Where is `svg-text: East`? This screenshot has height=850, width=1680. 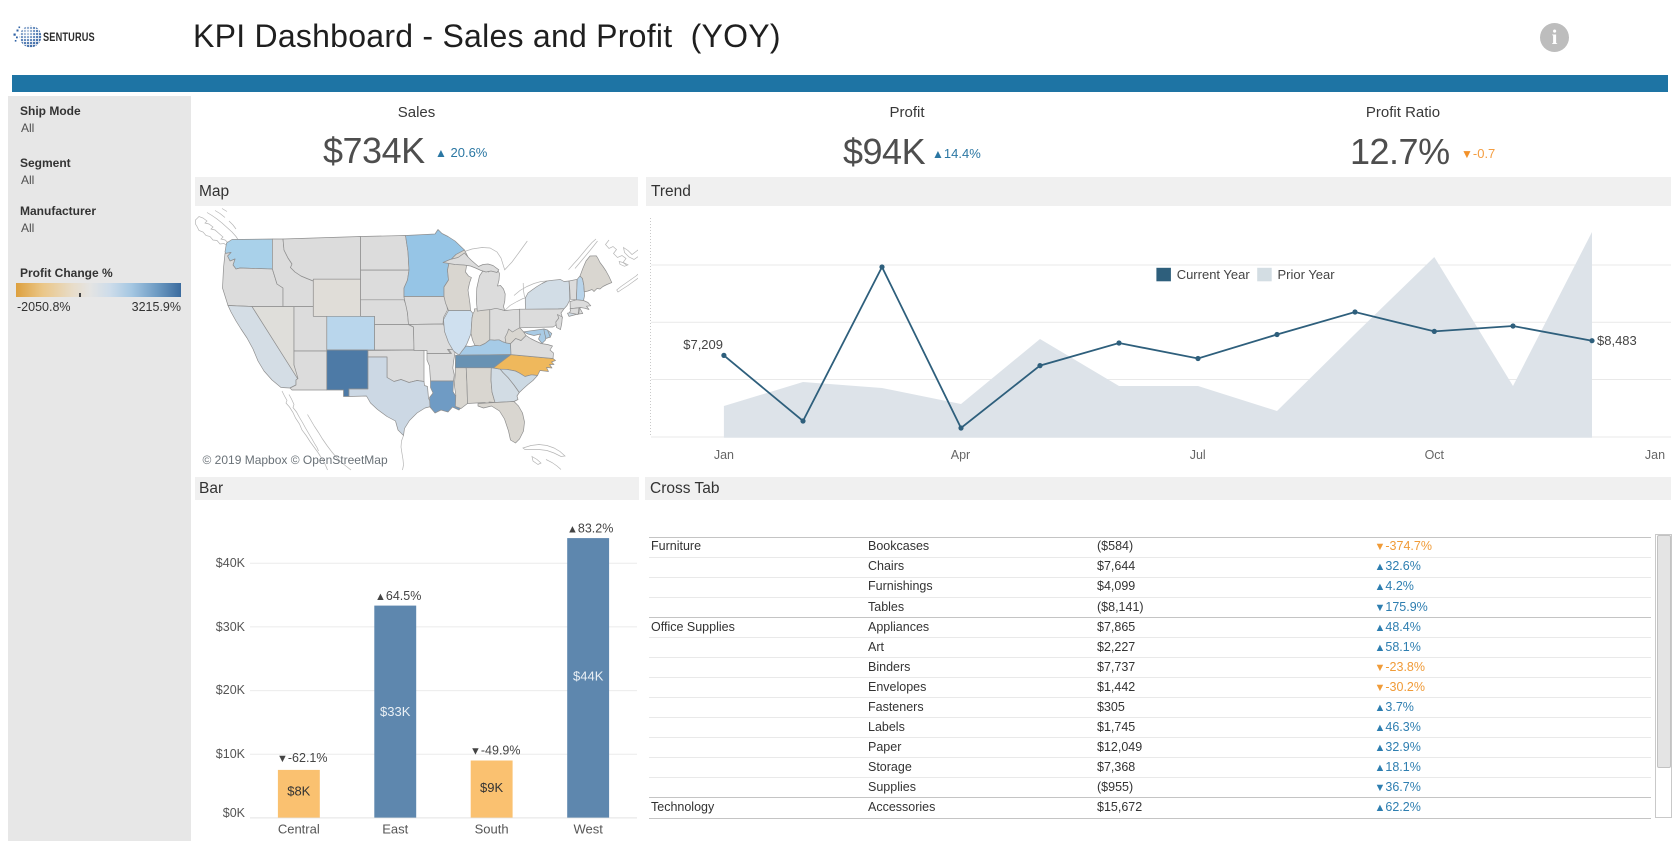
svg-text: East is located at coordinates (395, 829).